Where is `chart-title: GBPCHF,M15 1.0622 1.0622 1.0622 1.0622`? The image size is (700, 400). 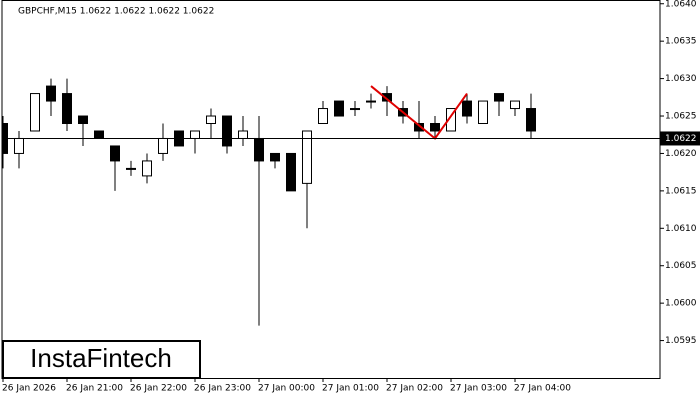 chart-title: GBPCHF,M15 1.0622 1.0622 1.0622 1.0622 is located at coordinates (116, 12).